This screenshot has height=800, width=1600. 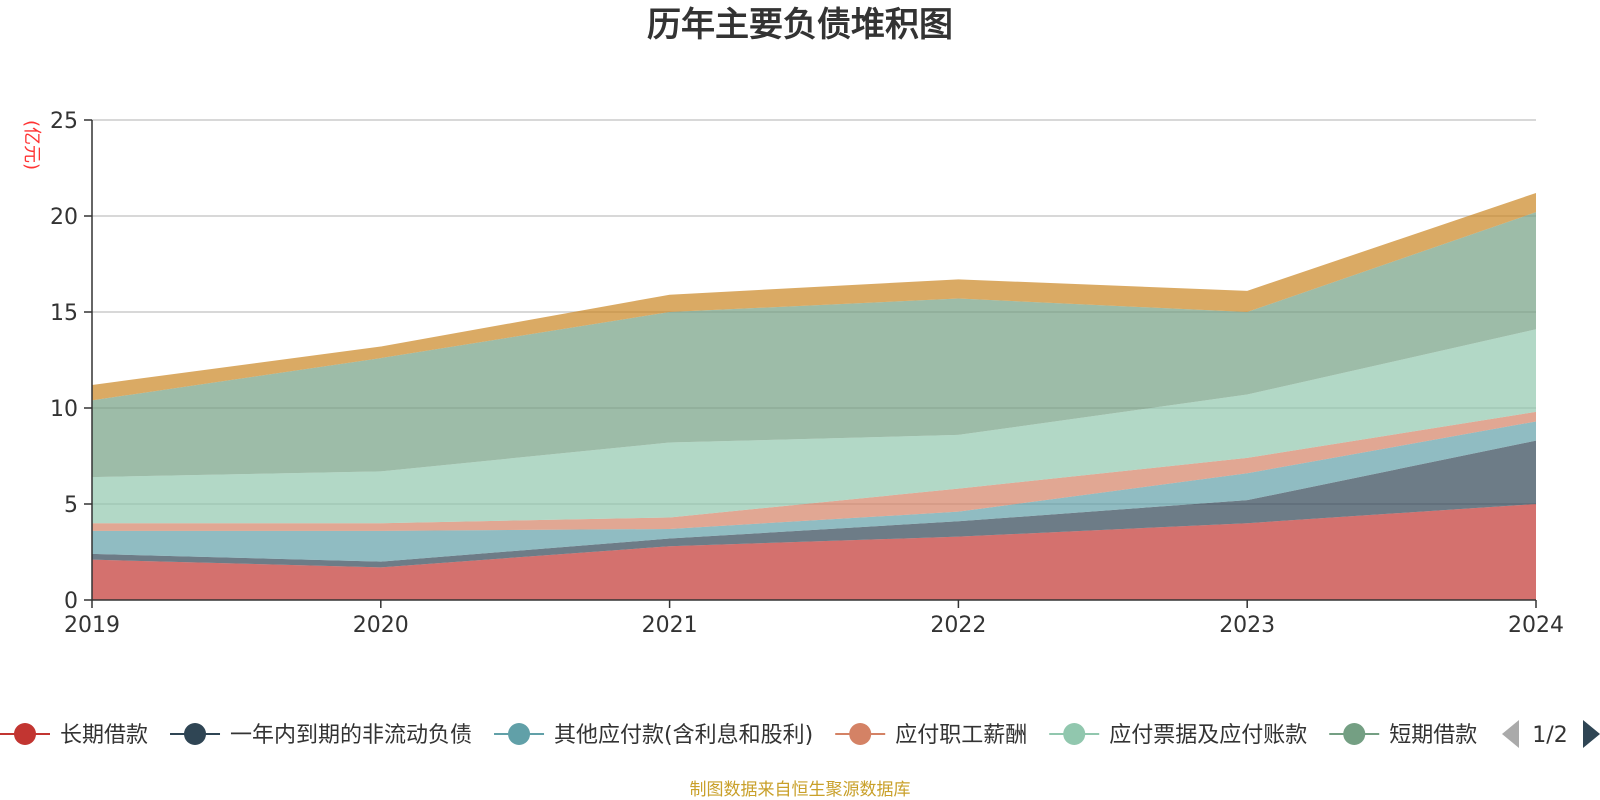 What do you see at coordinates (64, 121) in the screenshot?
I see `y-tick-label: 25` at bounding box center [64, 121].